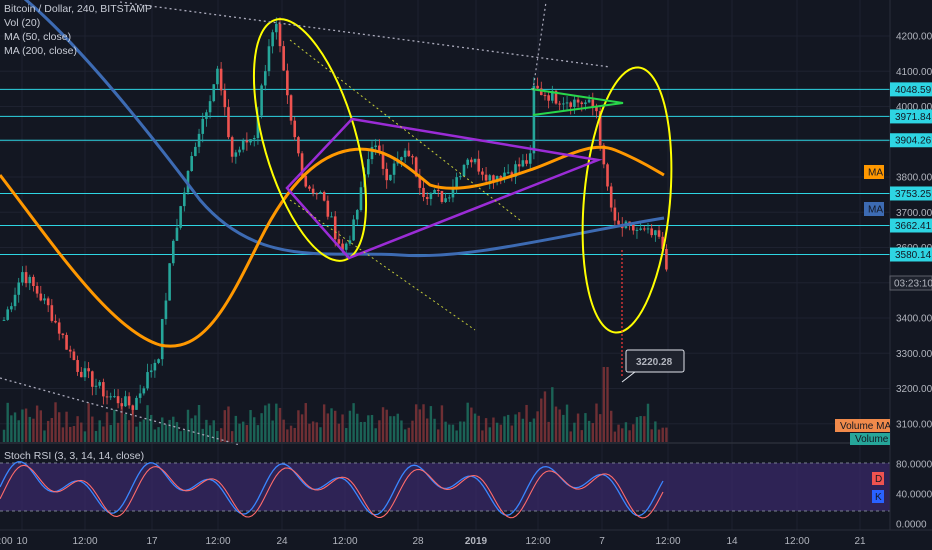 The height and width of the screenshot is (550, 932). What do you see at coordinates (870, 439) in the screenshot?
I see `volume-badge` at bounding box center [870, 439].